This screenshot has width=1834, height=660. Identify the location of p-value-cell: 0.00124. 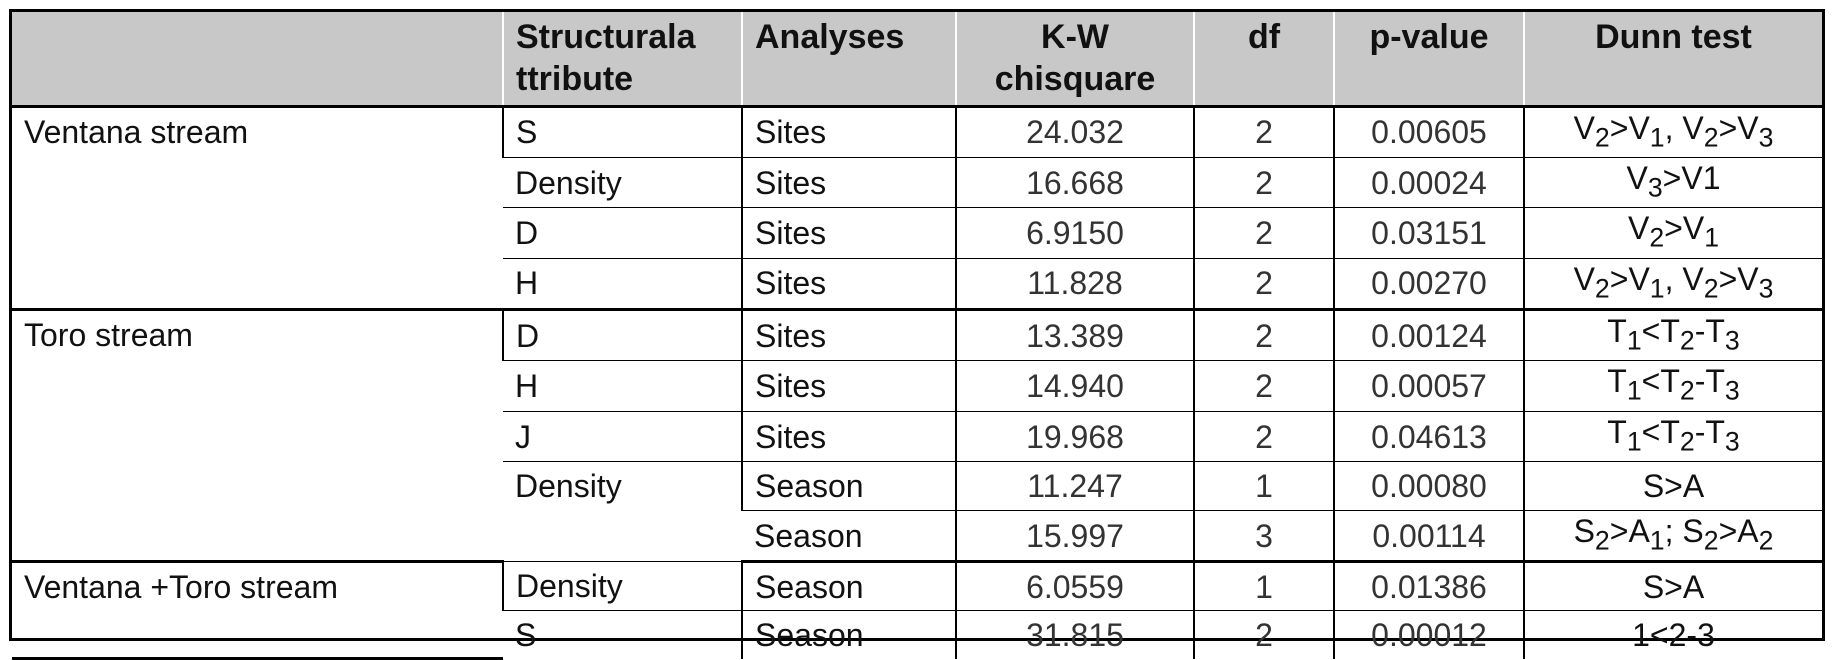
(1428, 335).